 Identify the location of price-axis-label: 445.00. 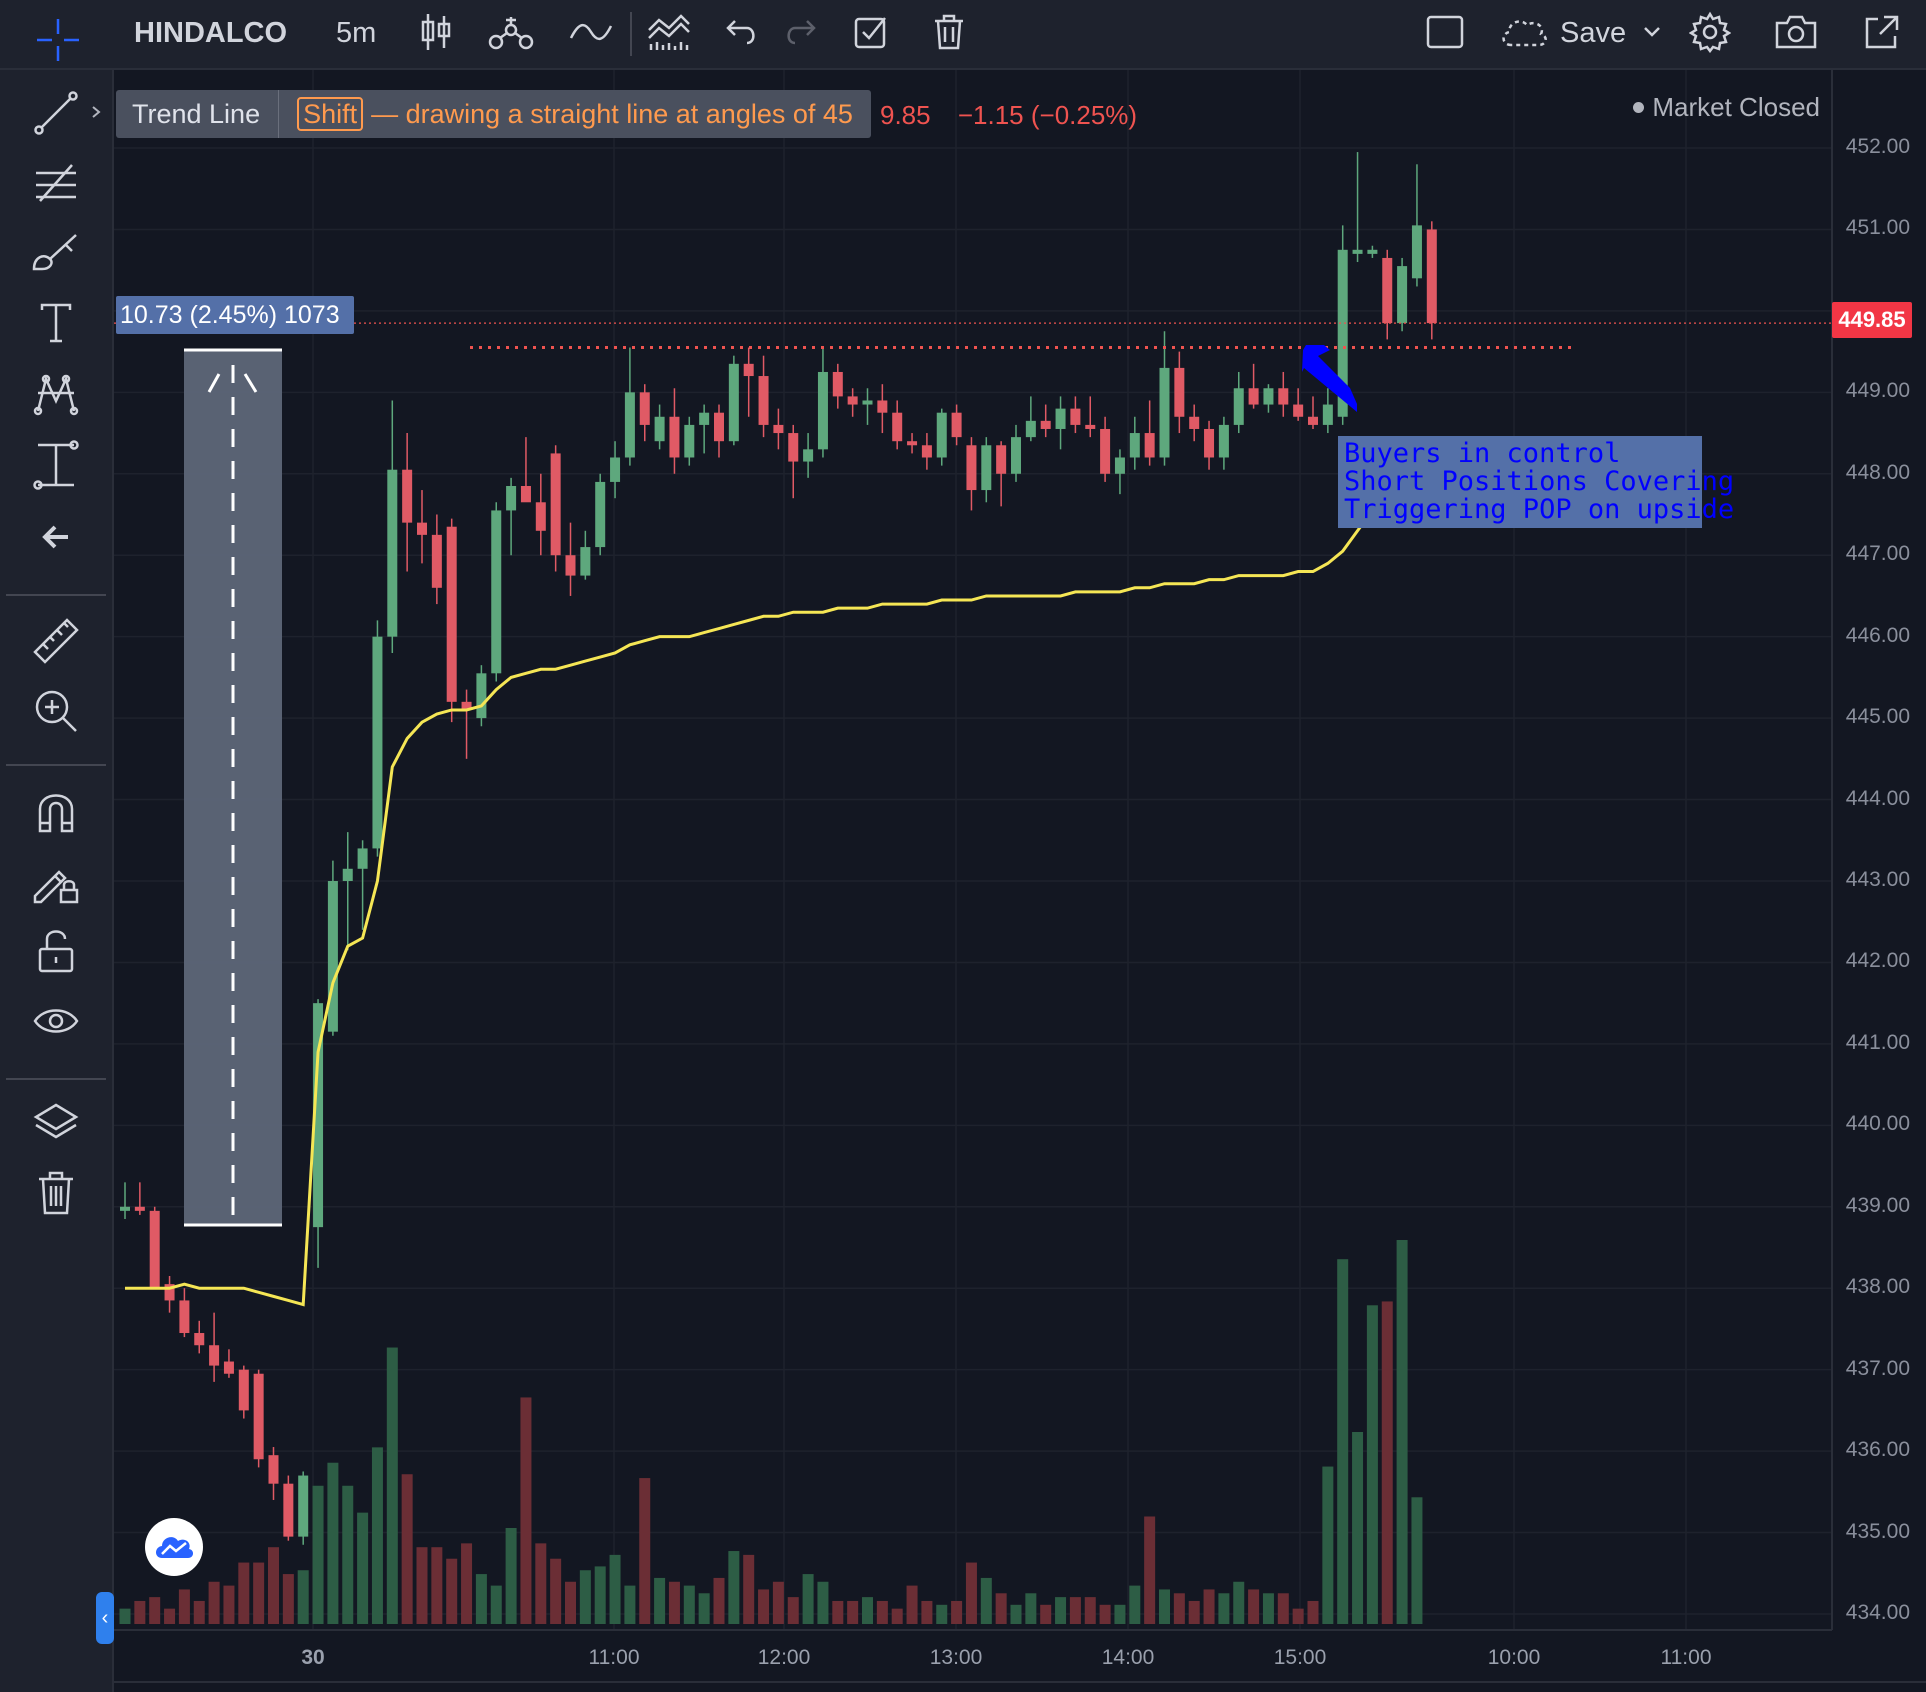
(1877, 717).